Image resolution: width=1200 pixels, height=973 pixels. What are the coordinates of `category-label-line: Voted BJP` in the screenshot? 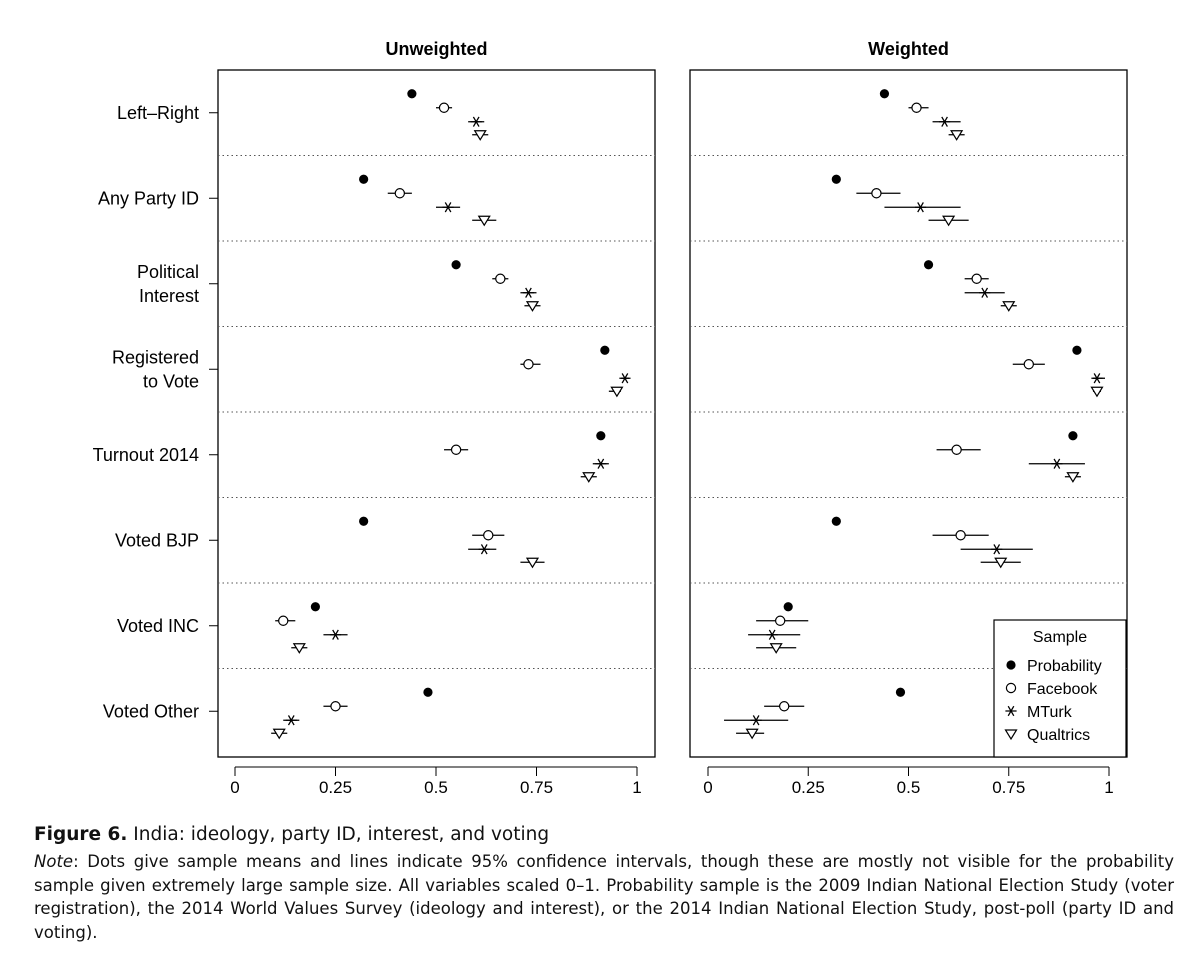 It's located at (157, 540).